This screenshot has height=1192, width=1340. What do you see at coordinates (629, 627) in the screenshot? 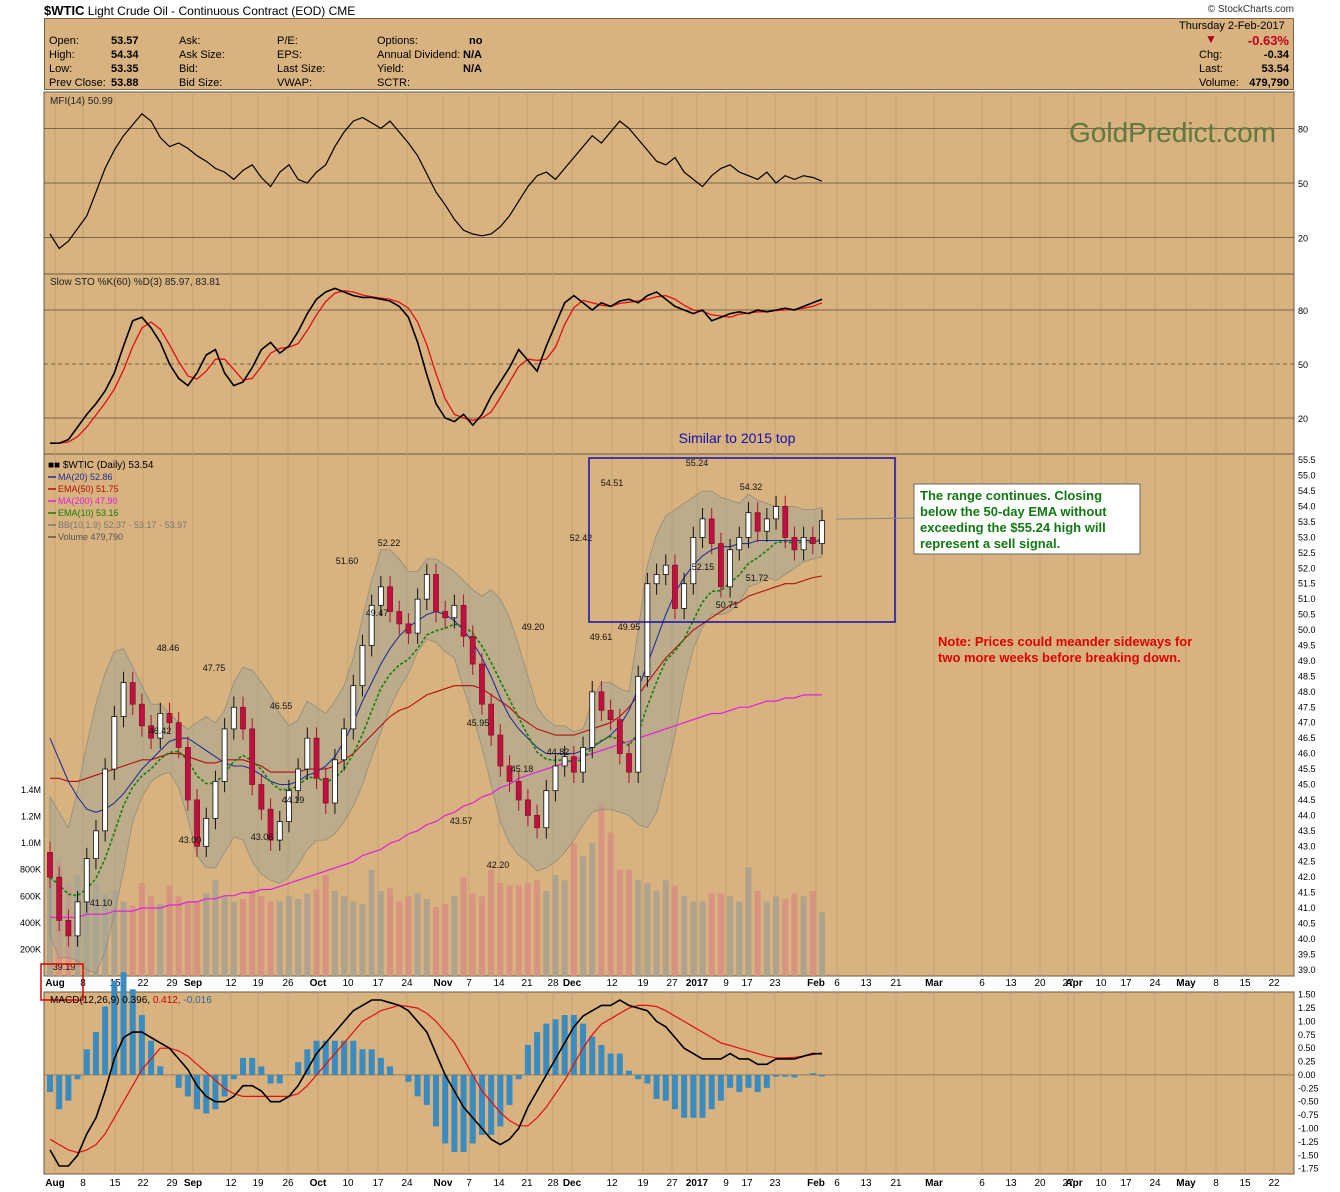
I see `price-label-21: 49.95` at bounding box center [629, 627].